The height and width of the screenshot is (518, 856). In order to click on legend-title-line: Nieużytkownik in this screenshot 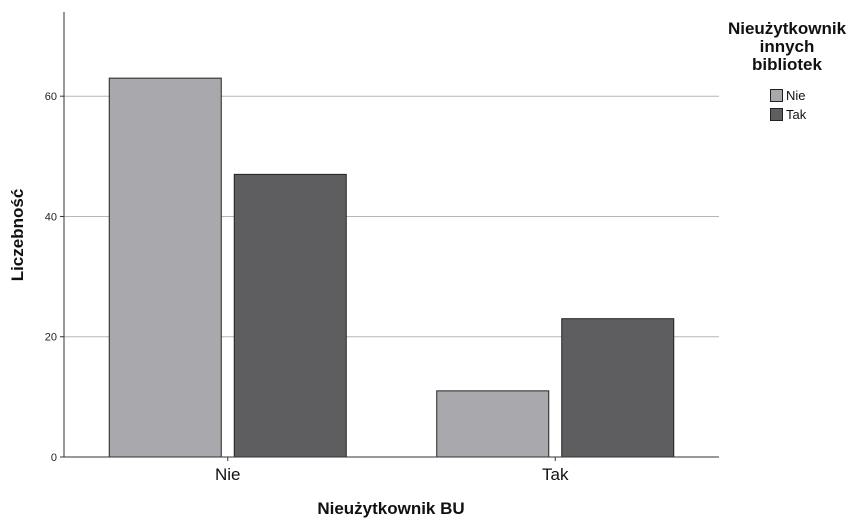, I will do `click(787, 28)`.